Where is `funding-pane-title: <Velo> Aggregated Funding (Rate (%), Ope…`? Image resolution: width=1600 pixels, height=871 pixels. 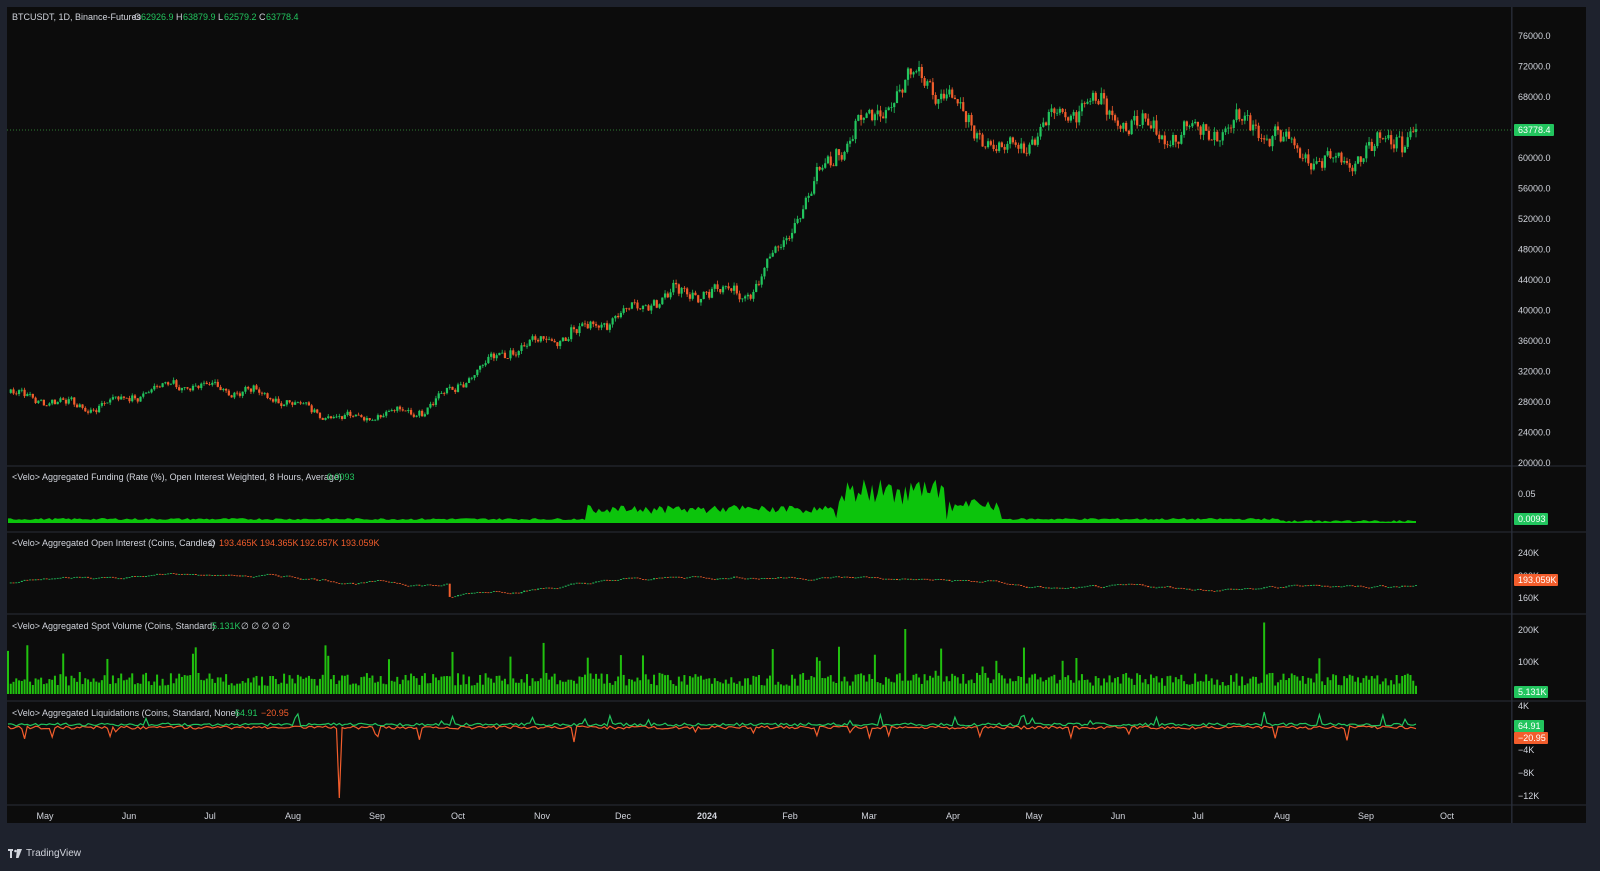 funding-pane-title: <Velo> Aggregated Funding (Rate (%), Ope… is located at coordinates (177, 477).